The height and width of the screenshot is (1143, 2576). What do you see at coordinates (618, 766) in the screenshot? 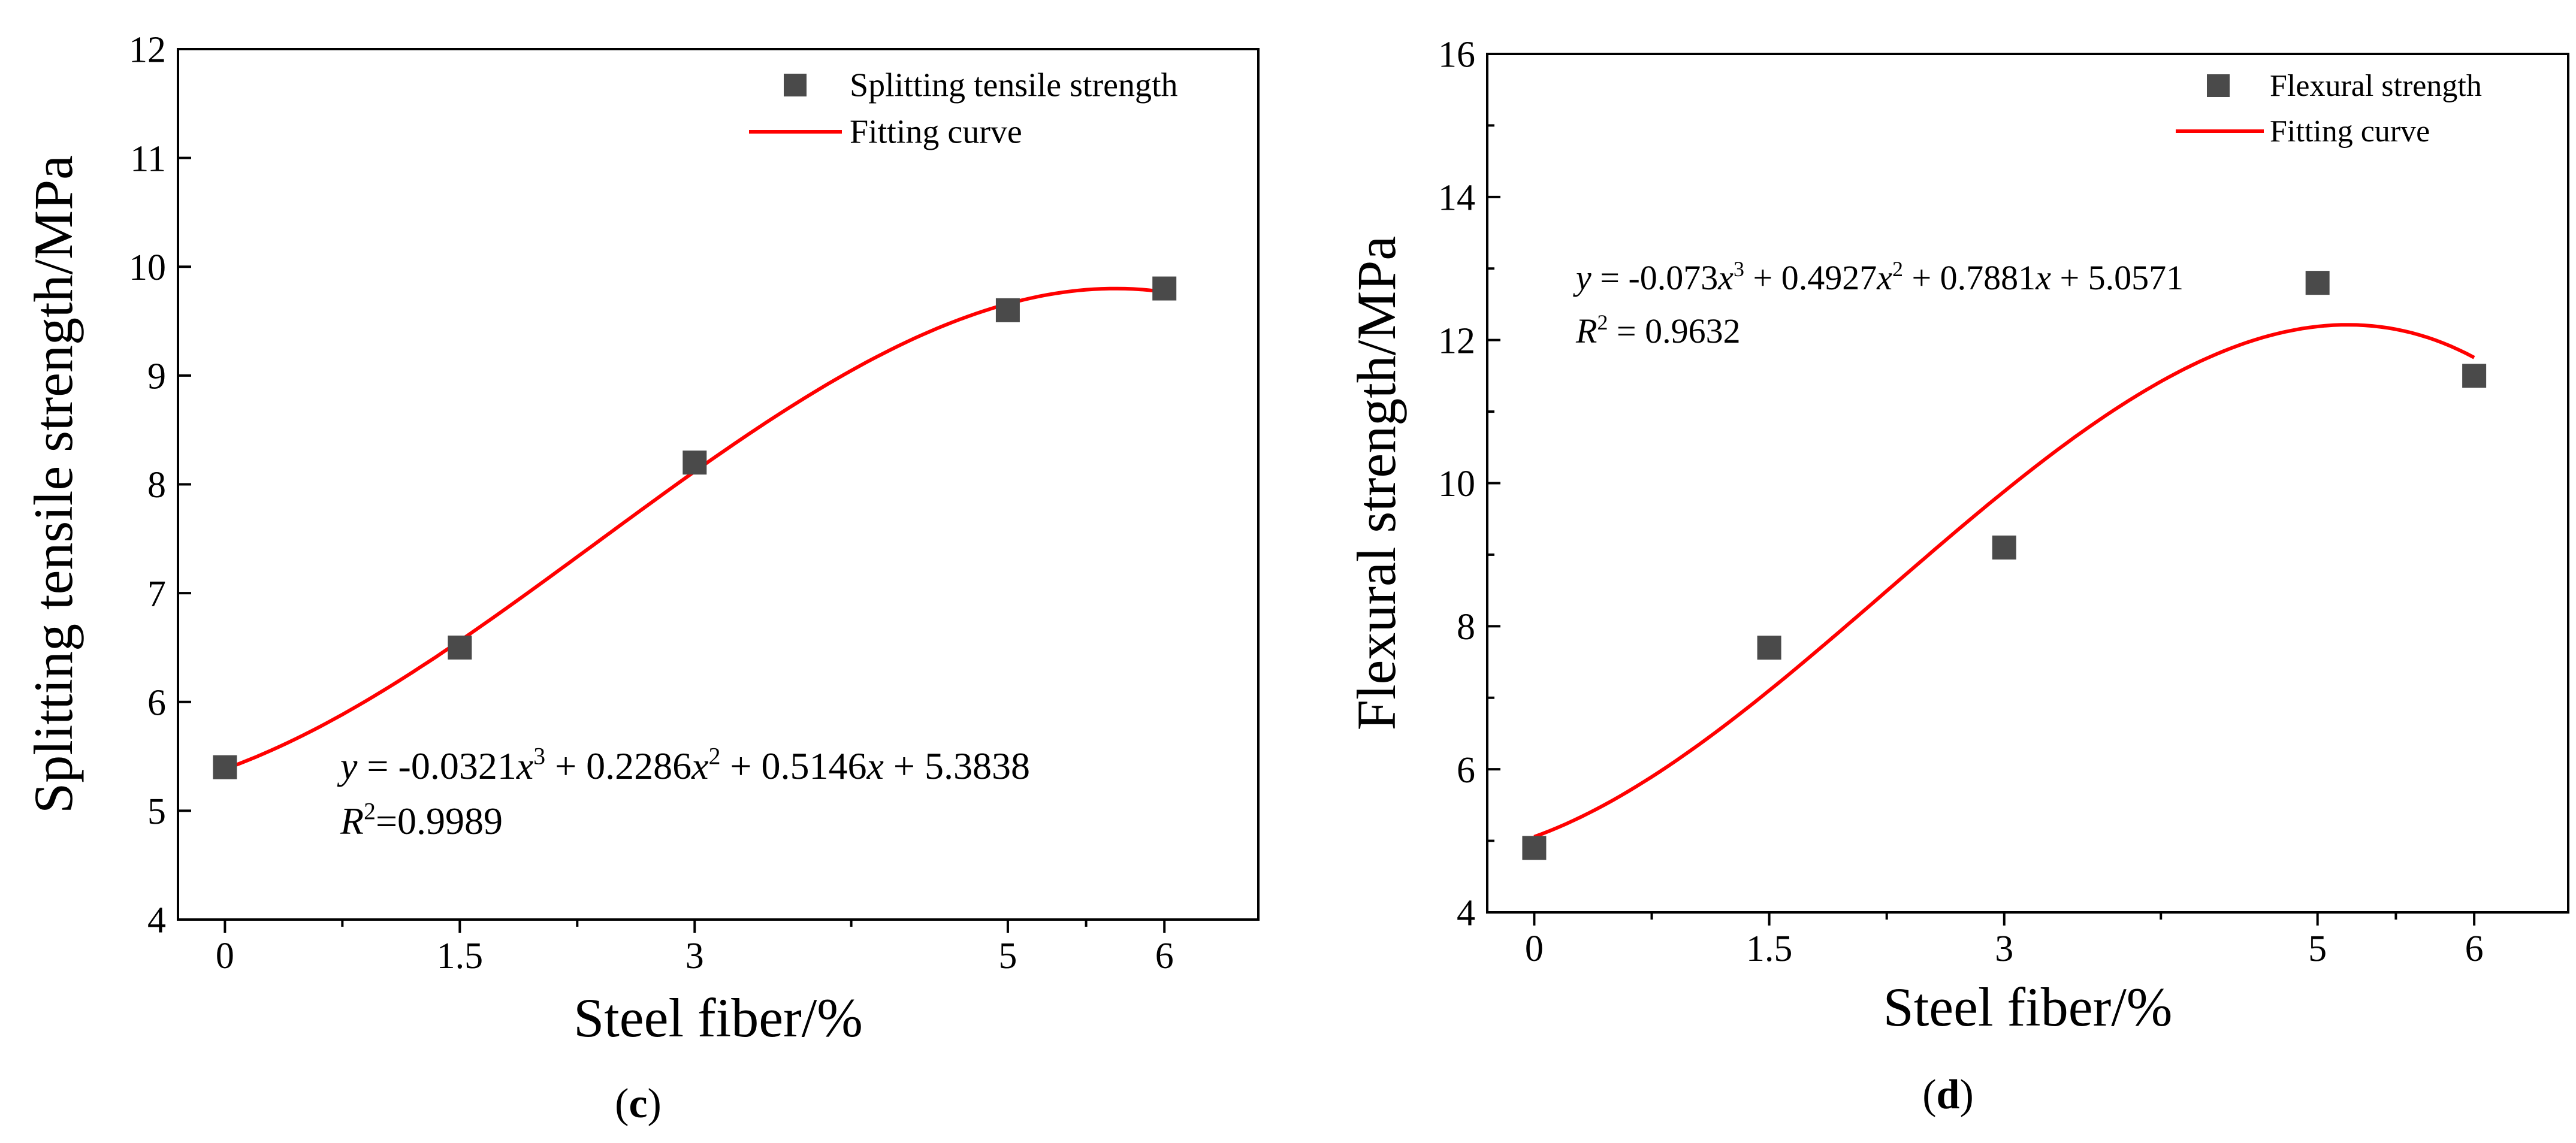
I see `eq-coef-2: + 0.2286` at bounding box center [618, 766].